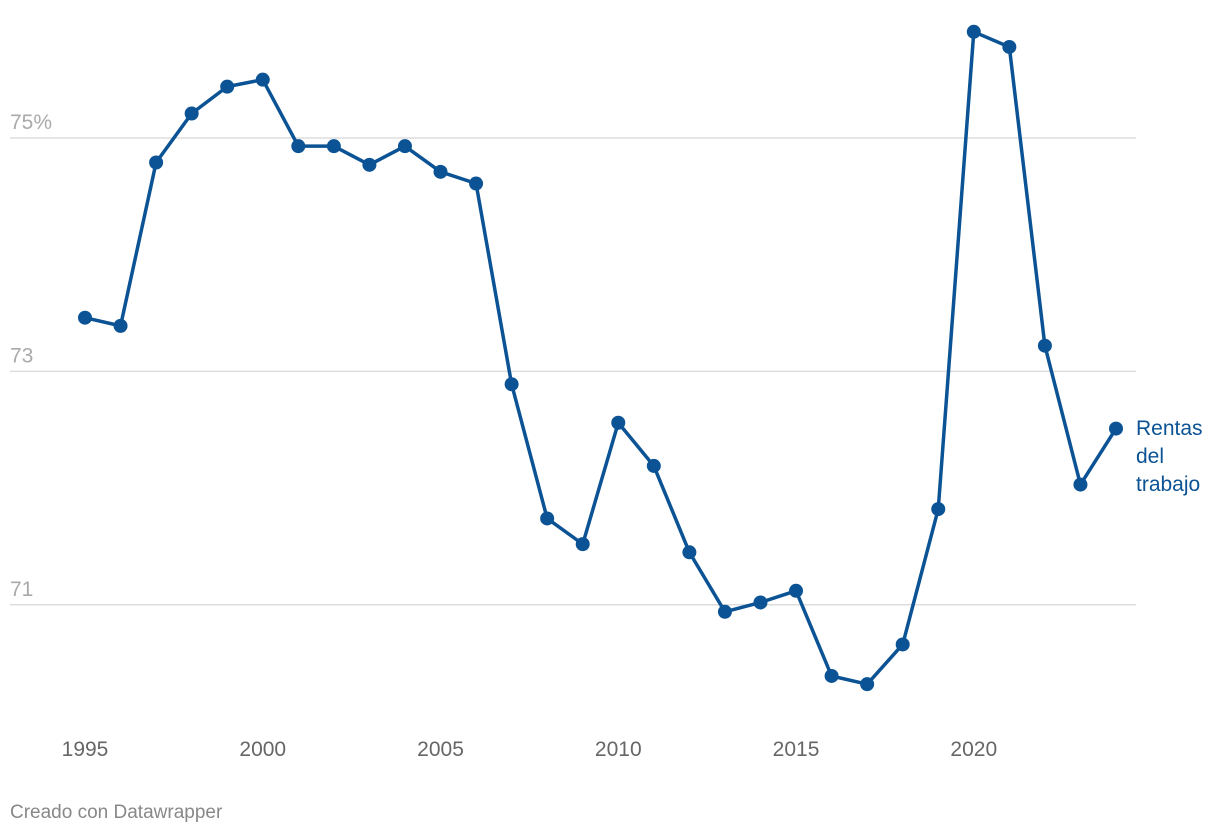 This screenshot has width=1220, height=838. Describe the element at coordinates (1169, 456) in the screenshot. I see `series-label: Rentas del trabajo` at that location.